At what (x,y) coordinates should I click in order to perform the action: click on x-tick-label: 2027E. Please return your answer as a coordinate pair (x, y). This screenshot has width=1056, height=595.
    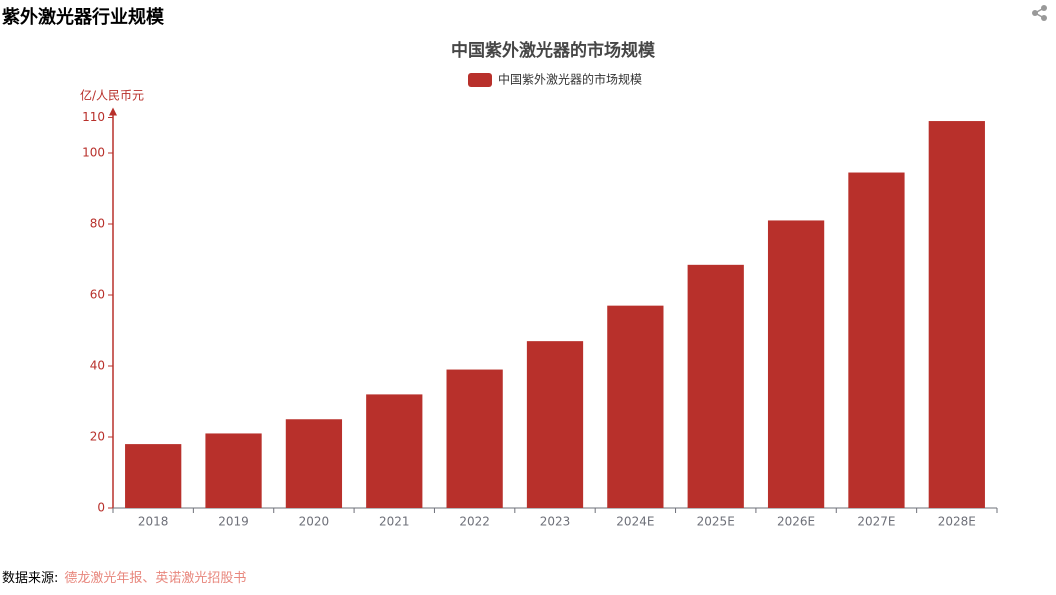
    Looking at the image, I should click on (876, 522).